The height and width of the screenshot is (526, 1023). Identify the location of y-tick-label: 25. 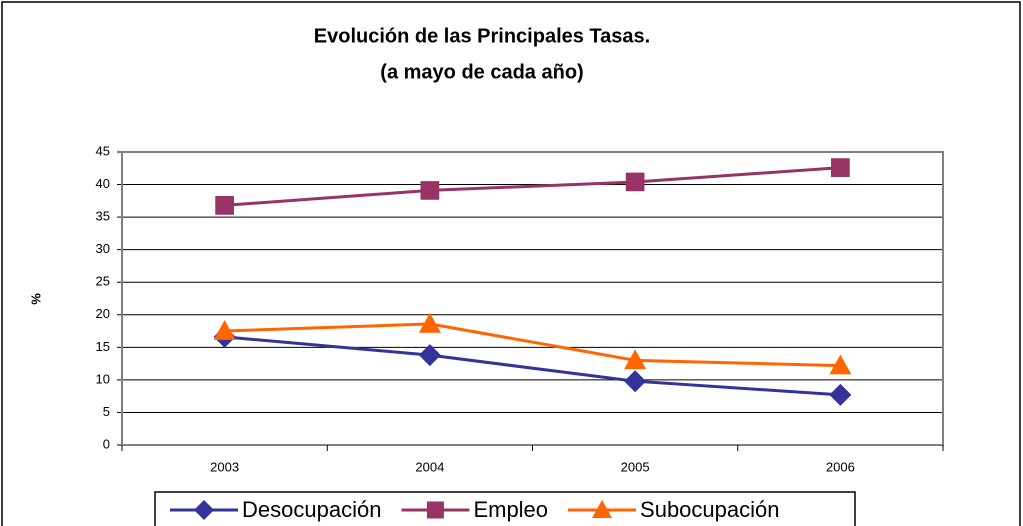
(103, 281).